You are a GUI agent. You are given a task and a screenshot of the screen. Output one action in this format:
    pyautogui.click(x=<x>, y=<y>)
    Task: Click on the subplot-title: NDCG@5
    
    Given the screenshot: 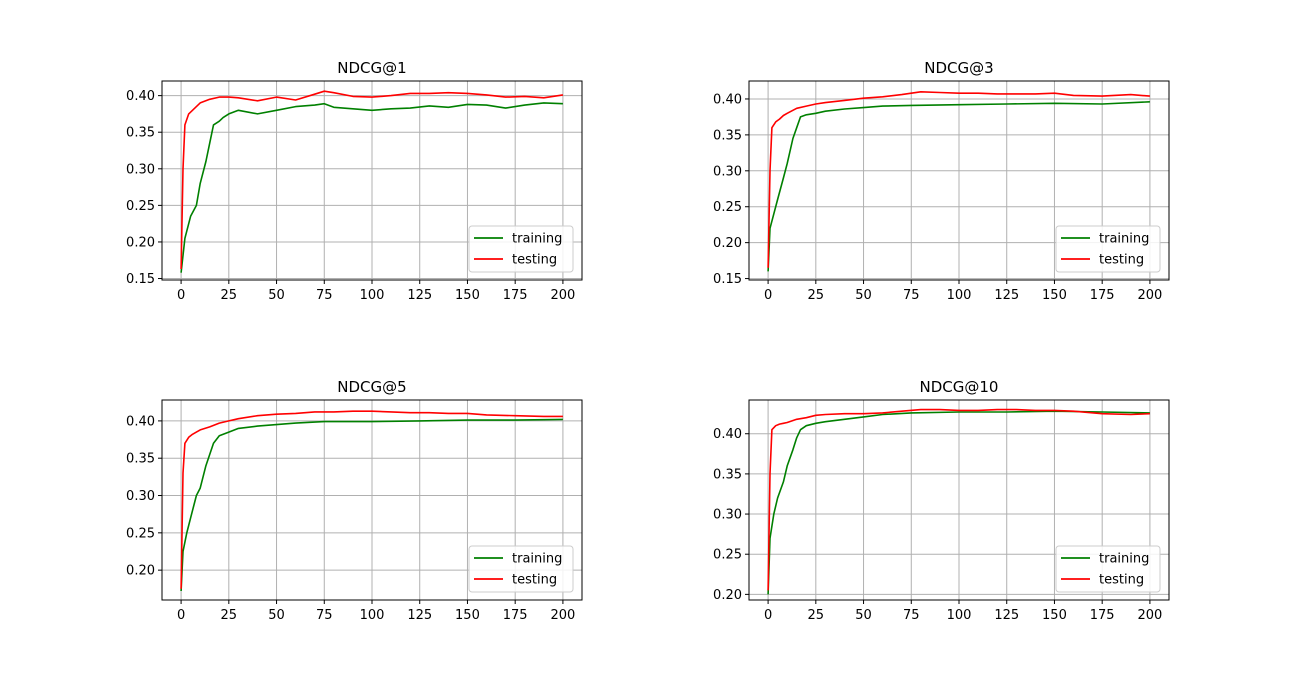 What is the action you would take?
    pyautogui.click(x=371, y=387)
    